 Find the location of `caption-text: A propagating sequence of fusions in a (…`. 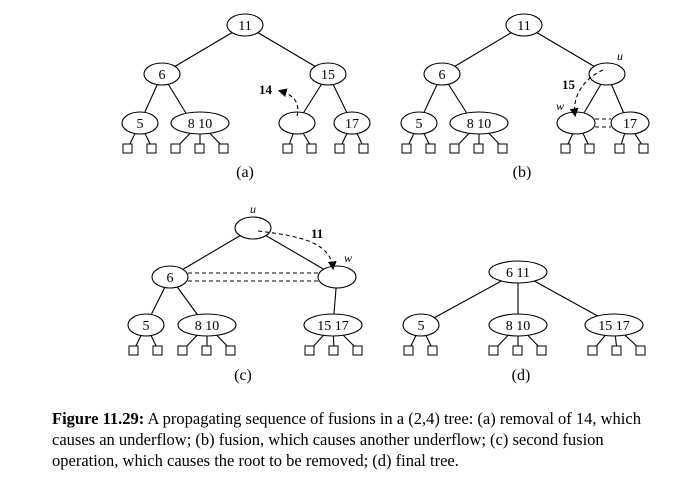

caption-text: A propagating sequence of fusions in a (… is located at coordinates (346, 439).